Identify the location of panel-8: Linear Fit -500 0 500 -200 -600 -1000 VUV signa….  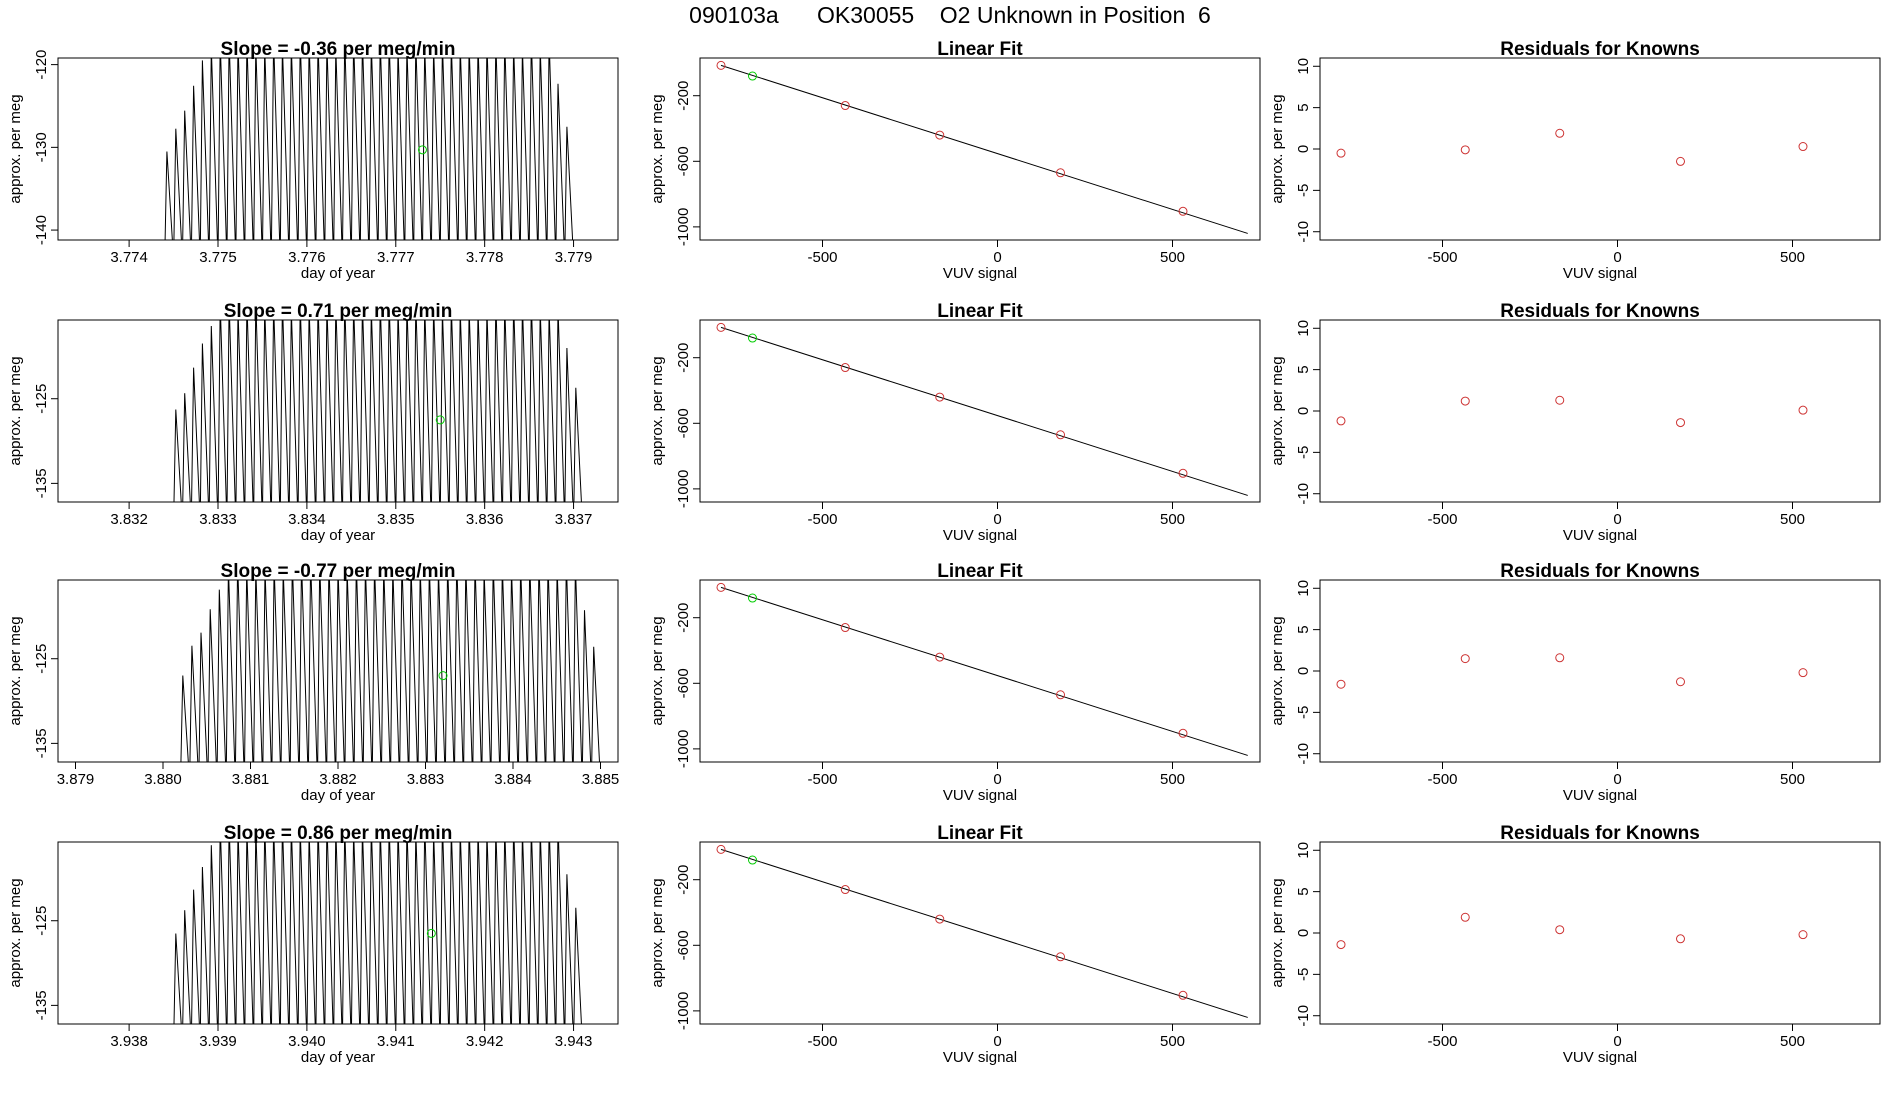
(955, 682).